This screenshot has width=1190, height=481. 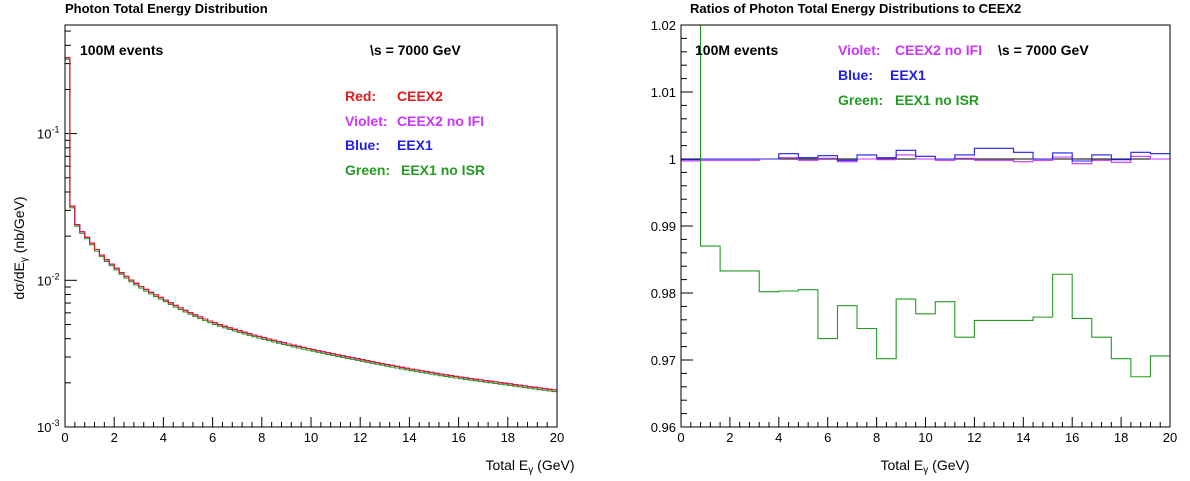 What do you see at coordinates (1121, 437) in the screenshot?
I see `right-xtick-label: 18` at bounding box center [1121, 437].